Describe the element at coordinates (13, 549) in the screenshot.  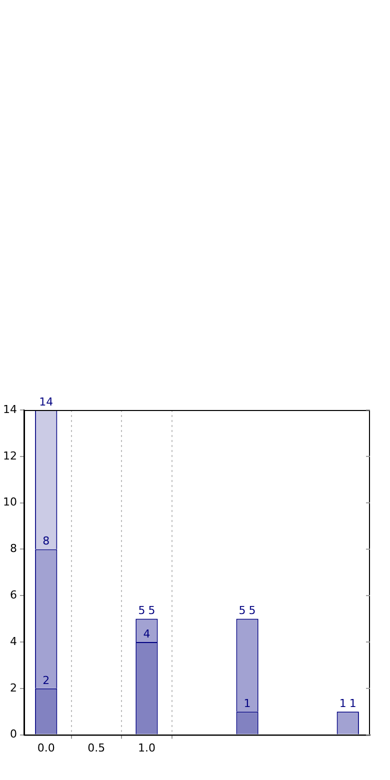
I see `y-tick-label: 8` at that location.